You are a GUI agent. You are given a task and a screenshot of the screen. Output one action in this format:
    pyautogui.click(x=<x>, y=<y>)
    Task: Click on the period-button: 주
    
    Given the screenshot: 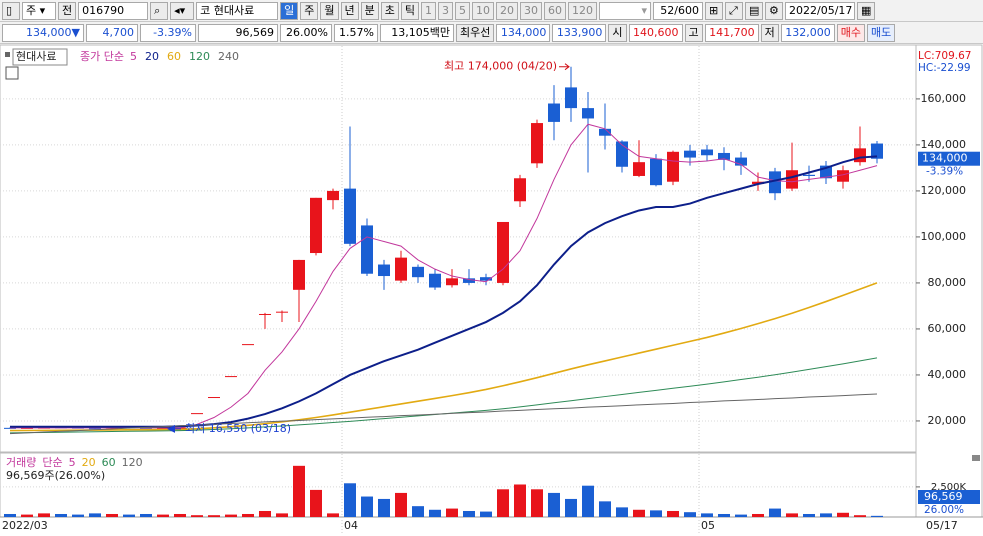 What is the action you would take?
    pyautogui.click(x=309, y=10)
    